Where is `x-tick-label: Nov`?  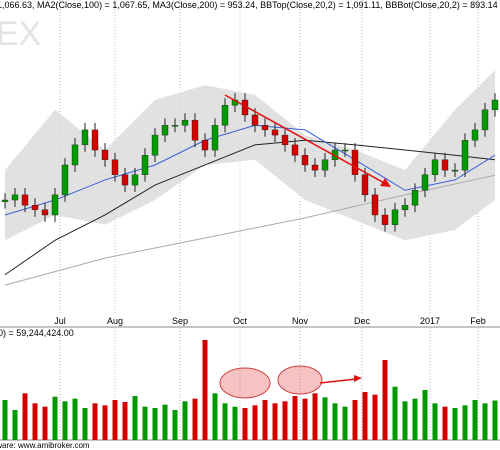
x-tick-label: Nov is located at coordinates (300, 321).